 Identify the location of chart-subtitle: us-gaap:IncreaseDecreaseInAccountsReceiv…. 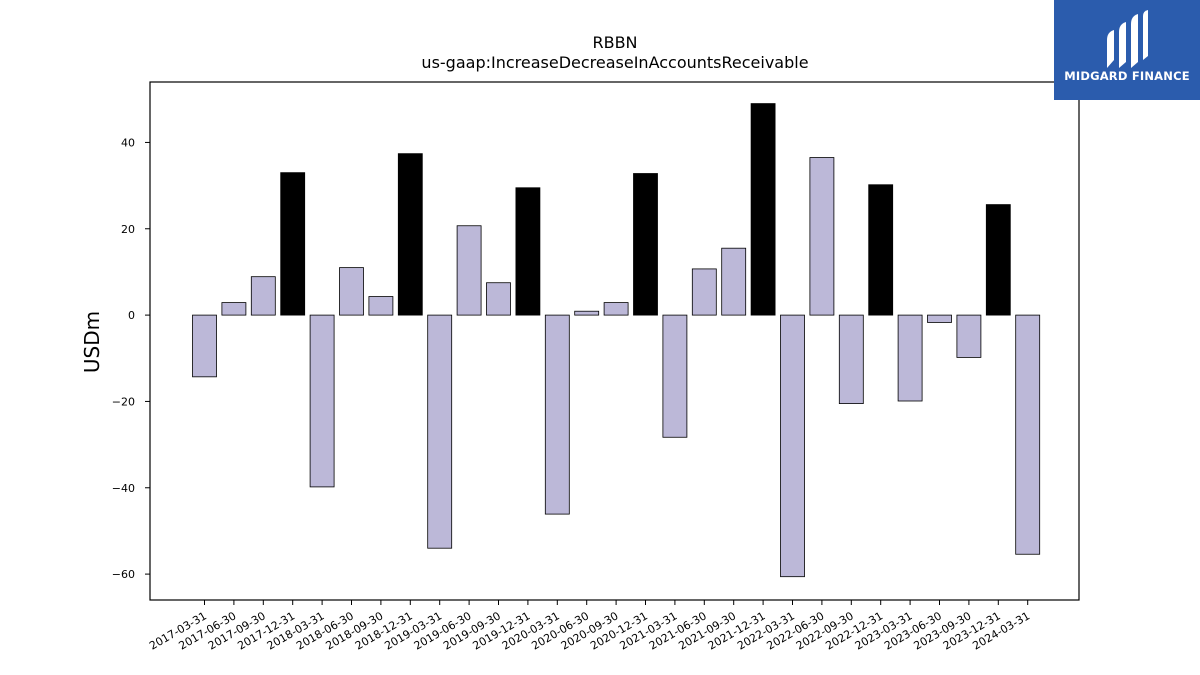
(614, 62).